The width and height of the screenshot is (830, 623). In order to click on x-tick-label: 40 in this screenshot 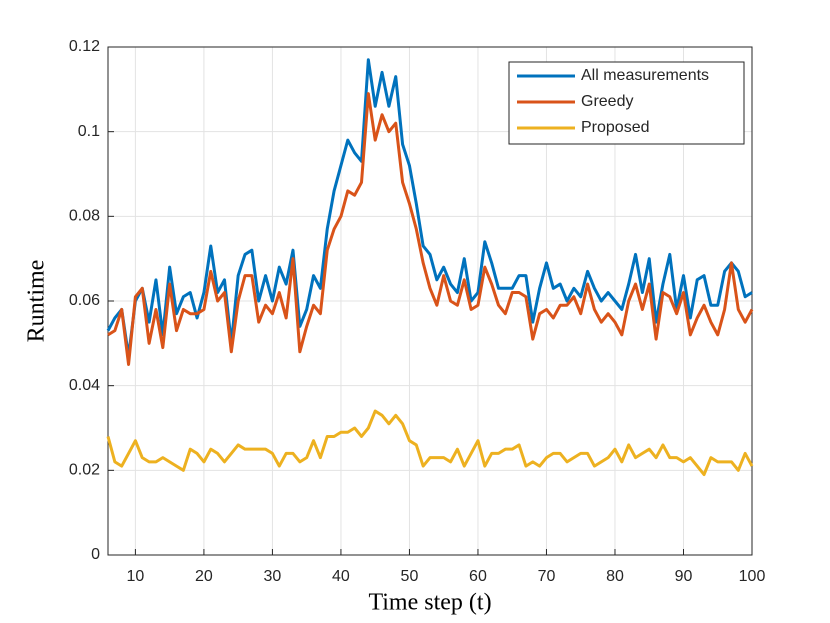, I will do `click(341, 576)`.